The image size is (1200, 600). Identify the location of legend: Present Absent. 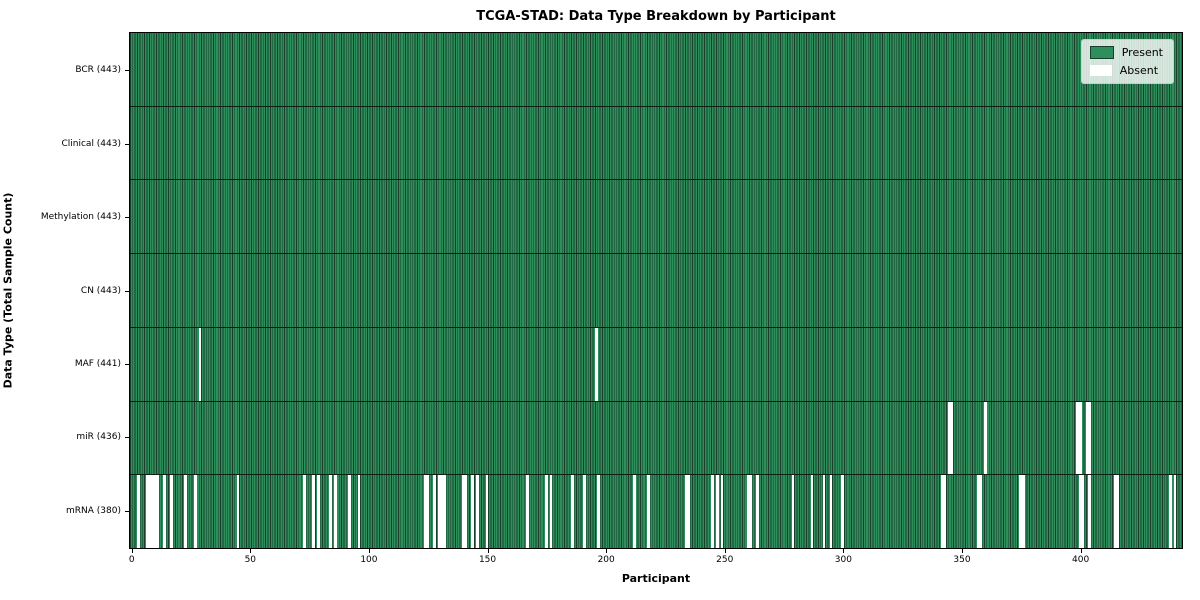
(1127, 61).